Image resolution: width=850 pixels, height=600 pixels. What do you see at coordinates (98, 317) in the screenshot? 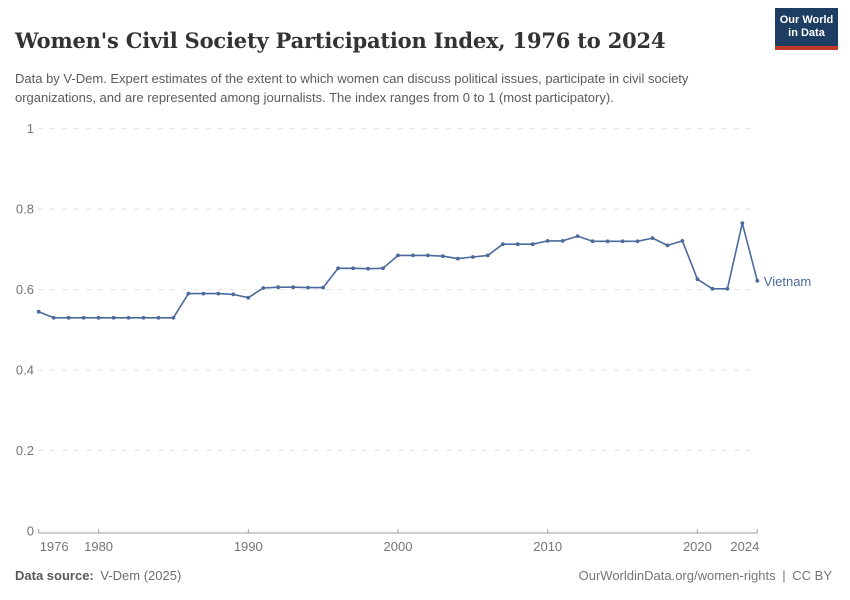
I see `data-point-1980` at bounding box center [98, 317].